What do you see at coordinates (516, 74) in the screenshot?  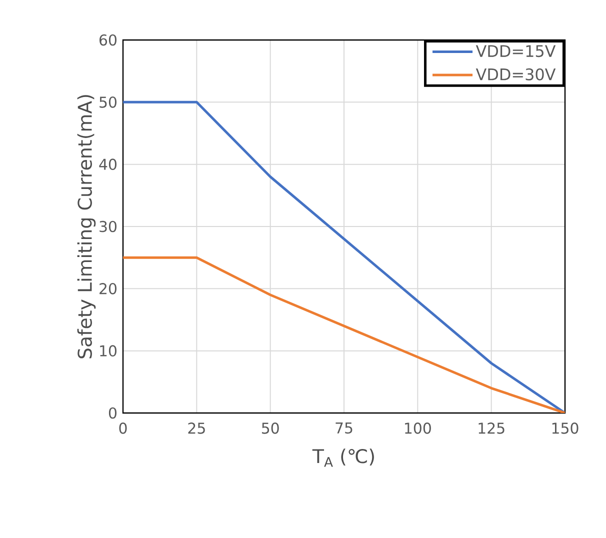 I see `legend-label: VDD=30V` at bounding box center [516, 74].